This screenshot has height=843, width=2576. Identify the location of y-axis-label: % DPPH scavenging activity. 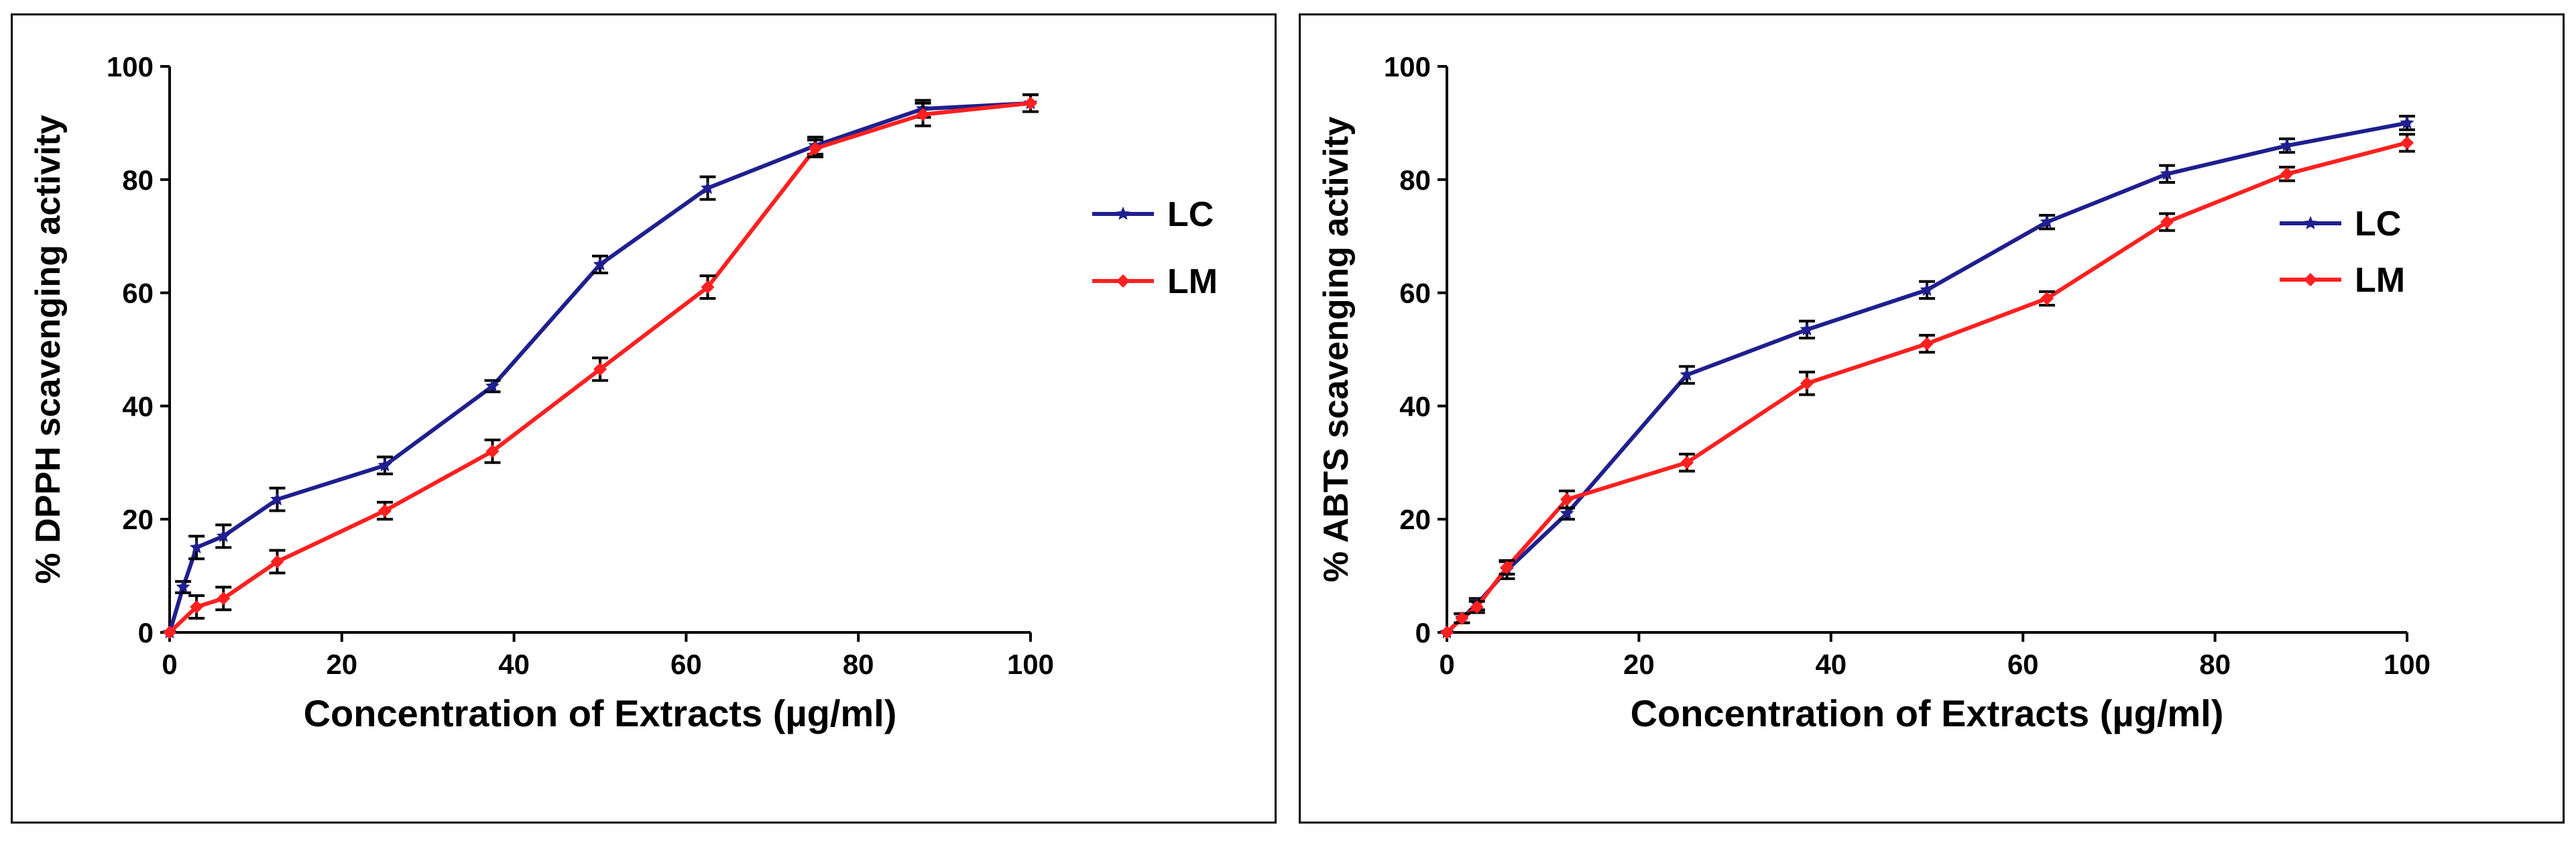
(48, 349).